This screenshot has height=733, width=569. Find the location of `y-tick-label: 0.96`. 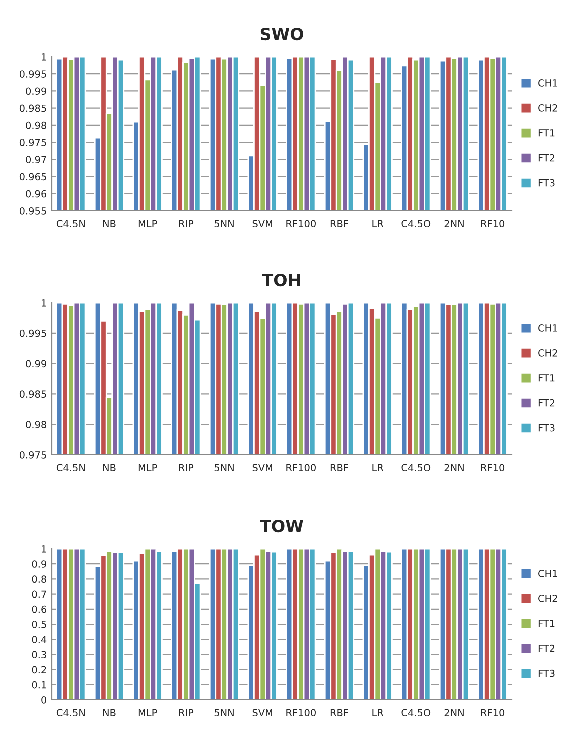

y-tick-label: 0.96 is located at coordinates (36, 194).